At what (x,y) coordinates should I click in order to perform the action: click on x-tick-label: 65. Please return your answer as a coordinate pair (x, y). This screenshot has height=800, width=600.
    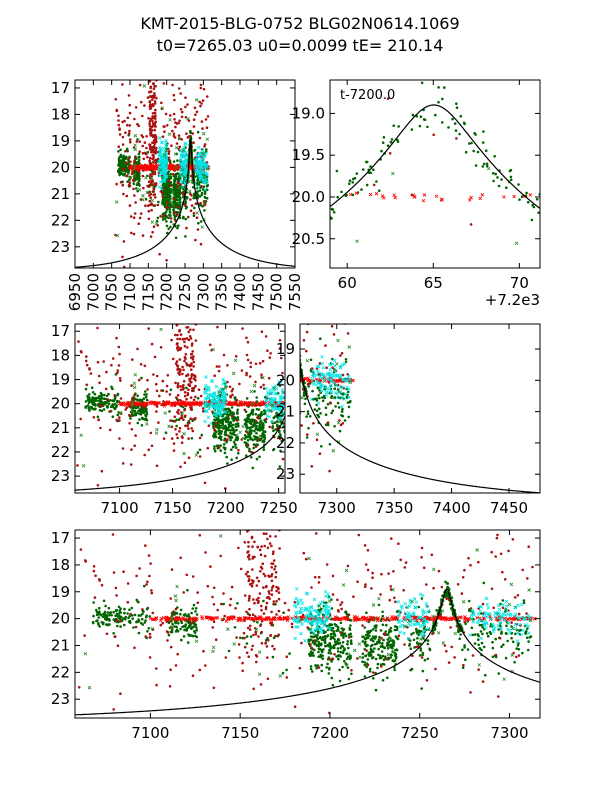
    Looking at the image, I should click on (433, 283).